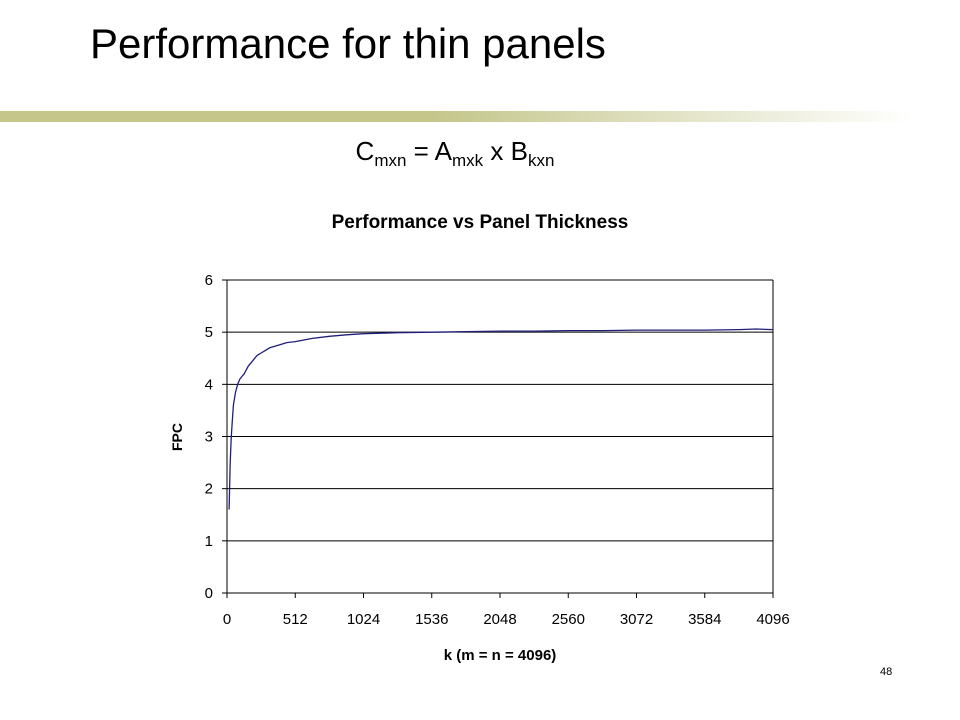 This screenshot has height=720, width=960. What do you see at coordinates (209, 541) in the screenshot?
I see `y-tick-label-1: 1` at bounding box center [209, 541].